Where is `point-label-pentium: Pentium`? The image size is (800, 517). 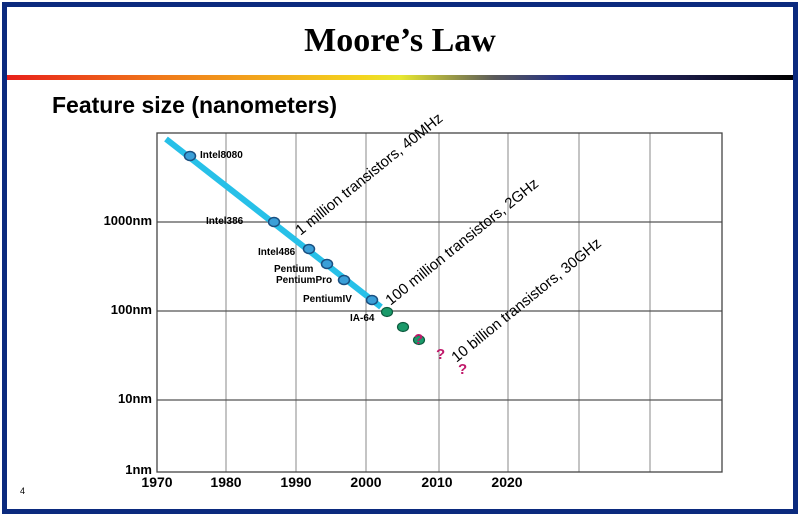 point-label-pentium: Pentium is located at coordinates (294, 269).